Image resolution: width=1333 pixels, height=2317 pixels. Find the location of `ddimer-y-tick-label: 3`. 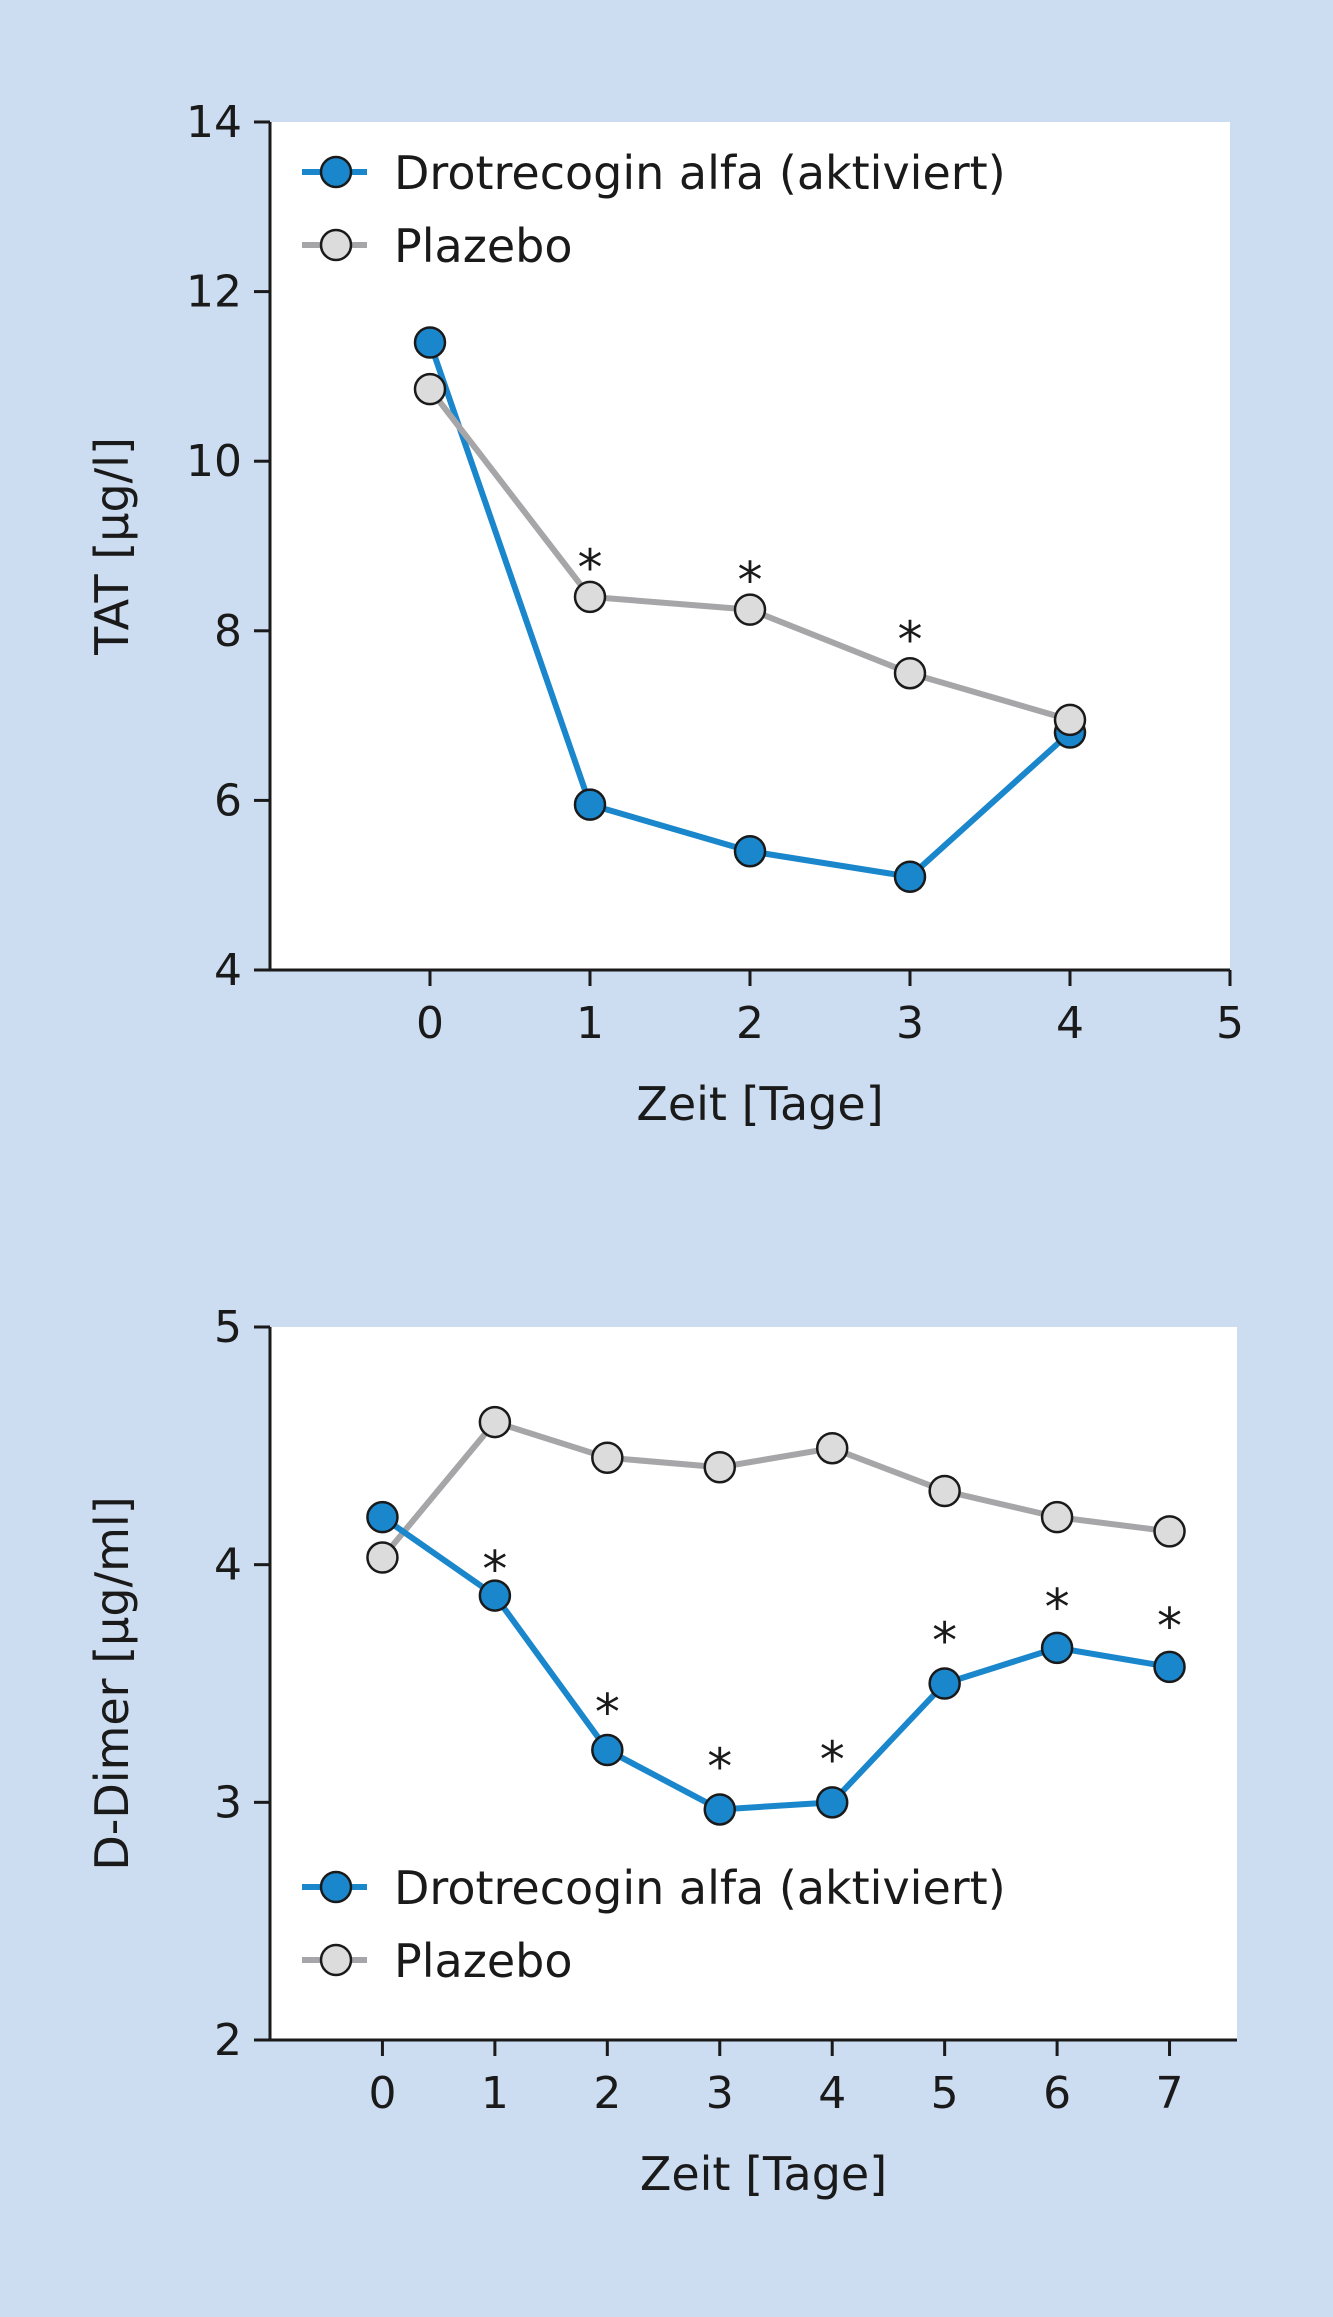

ddimer-y-tick-label: 3 is located at coordinates (228, 1802).